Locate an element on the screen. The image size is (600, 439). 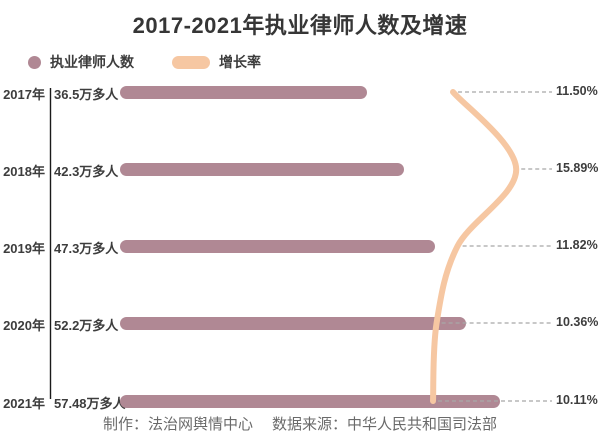
growth-rate-label: 11.50% is located at coordinates (577, 91).